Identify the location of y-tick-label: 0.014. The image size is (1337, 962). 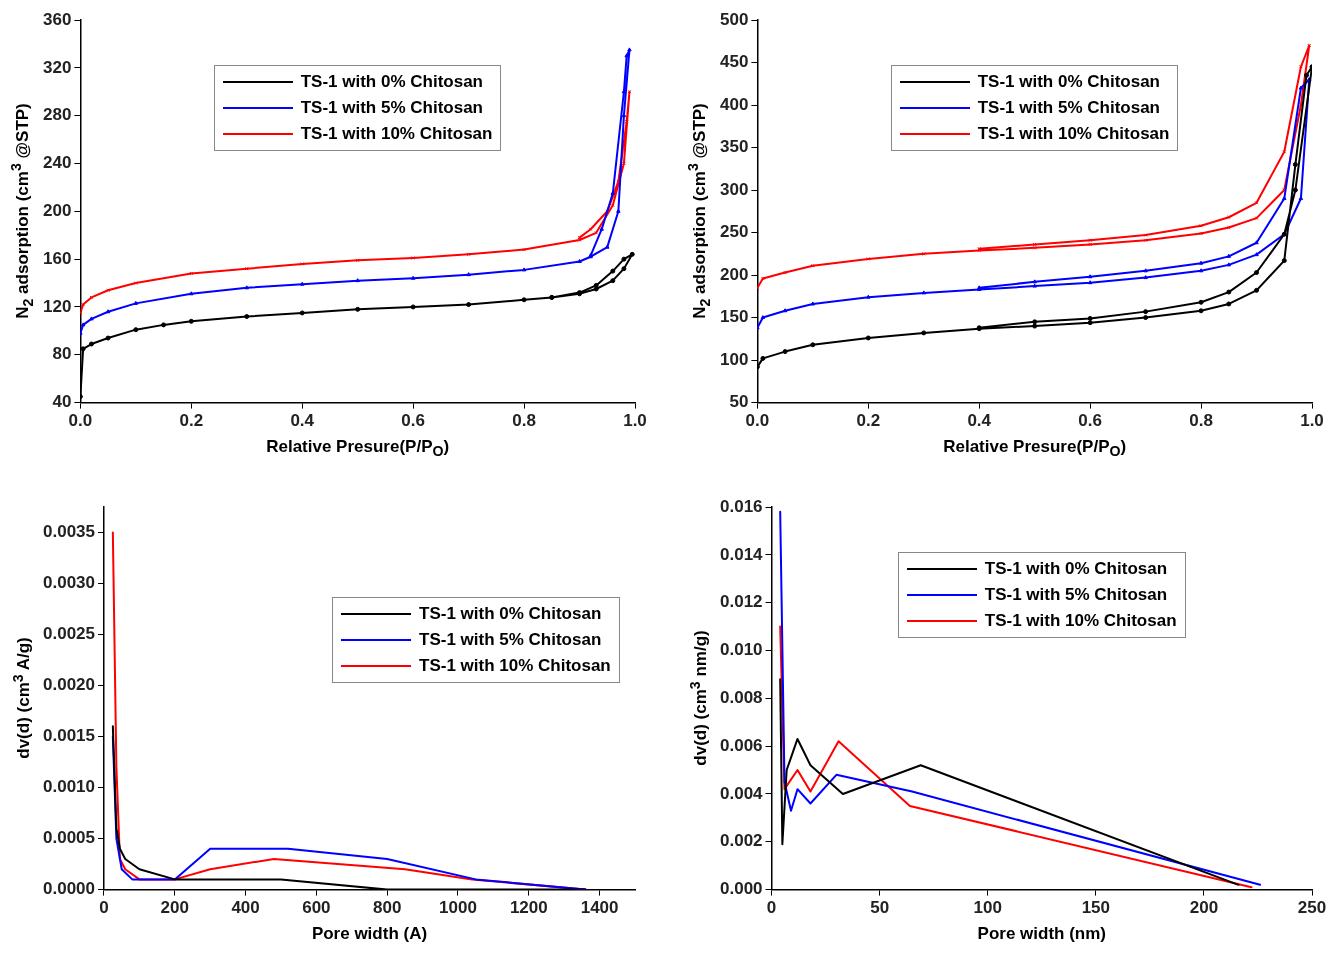
(741, 554).